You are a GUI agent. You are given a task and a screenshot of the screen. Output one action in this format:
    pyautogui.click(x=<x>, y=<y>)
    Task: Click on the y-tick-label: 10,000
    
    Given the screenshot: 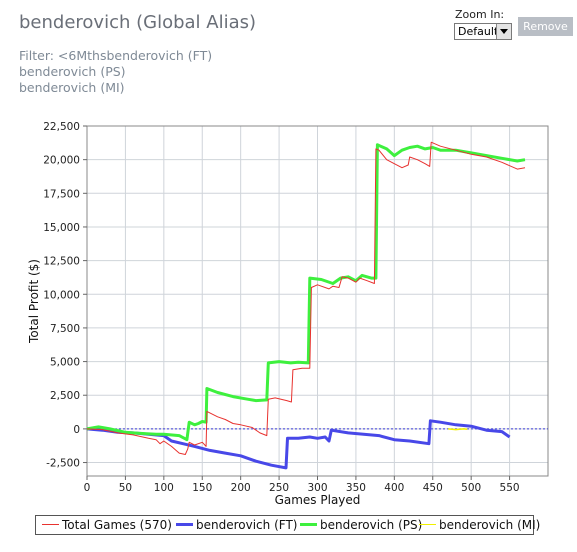 What is the action you would take?
    pyautogui.click(x=61, y=295)
    